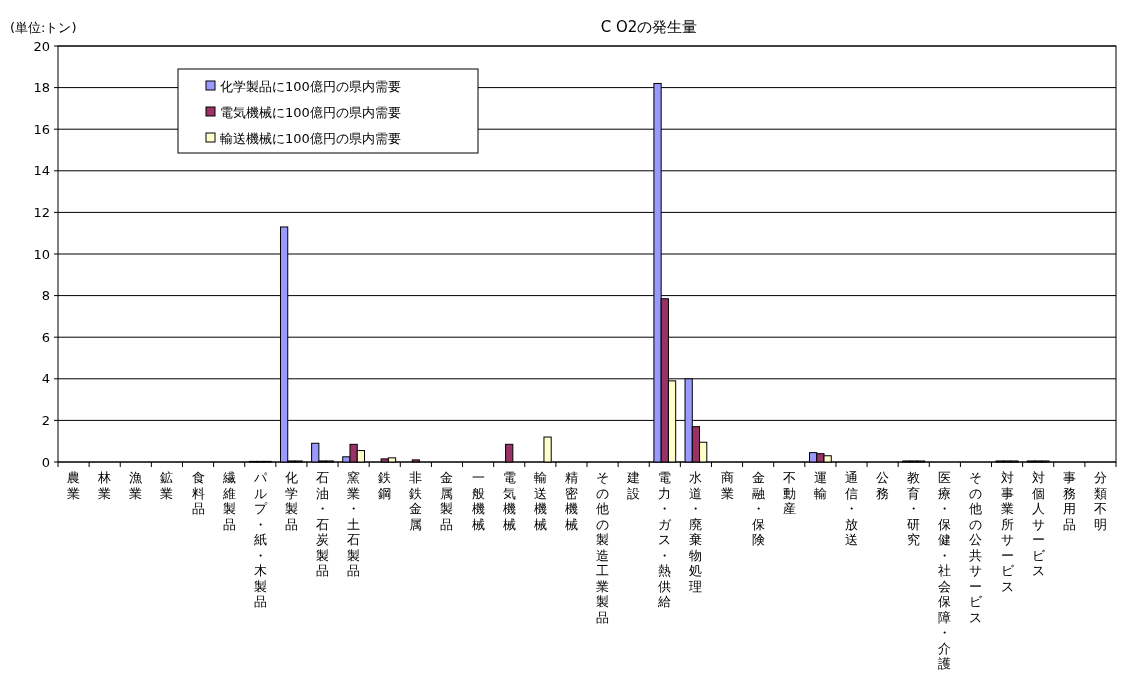 The width and height of the screenshot is (1129, 691). Describe the element at coordinates (758, 508) in the screenshot. I see `x-tick-label: 金融・保険` at that location.